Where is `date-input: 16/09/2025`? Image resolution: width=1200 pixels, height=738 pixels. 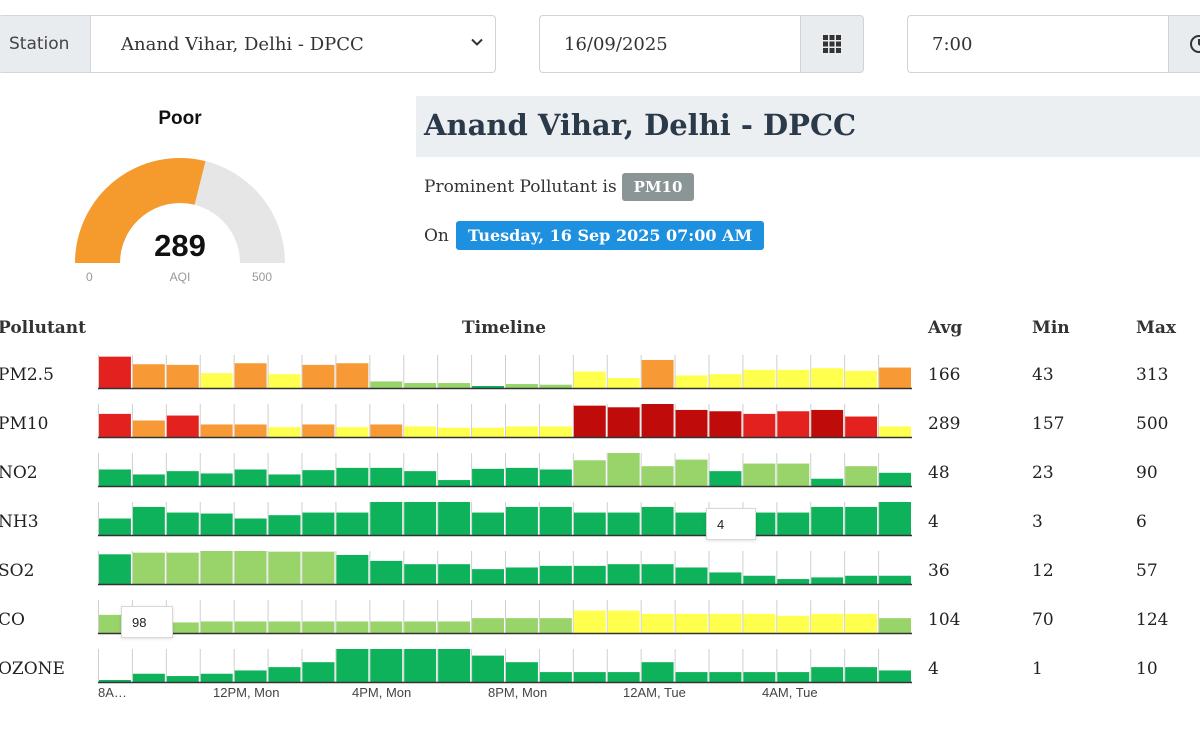
date-input: 16/09/2025 is located at coordinates (670, 44).